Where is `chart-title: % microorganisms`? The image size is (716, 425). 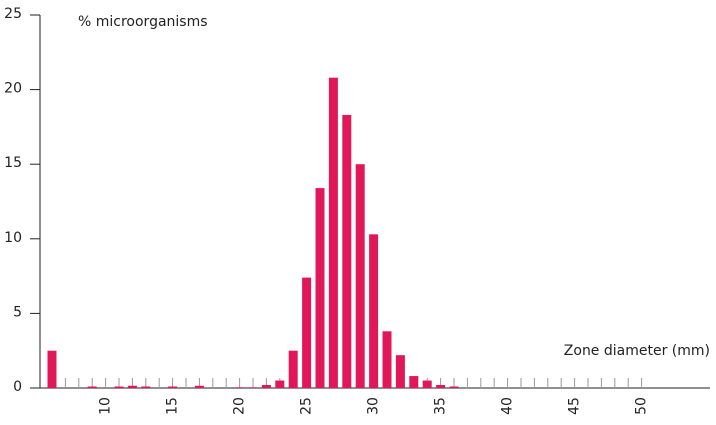
chart-title: % microorganisms is located at coordinates (143, 22).